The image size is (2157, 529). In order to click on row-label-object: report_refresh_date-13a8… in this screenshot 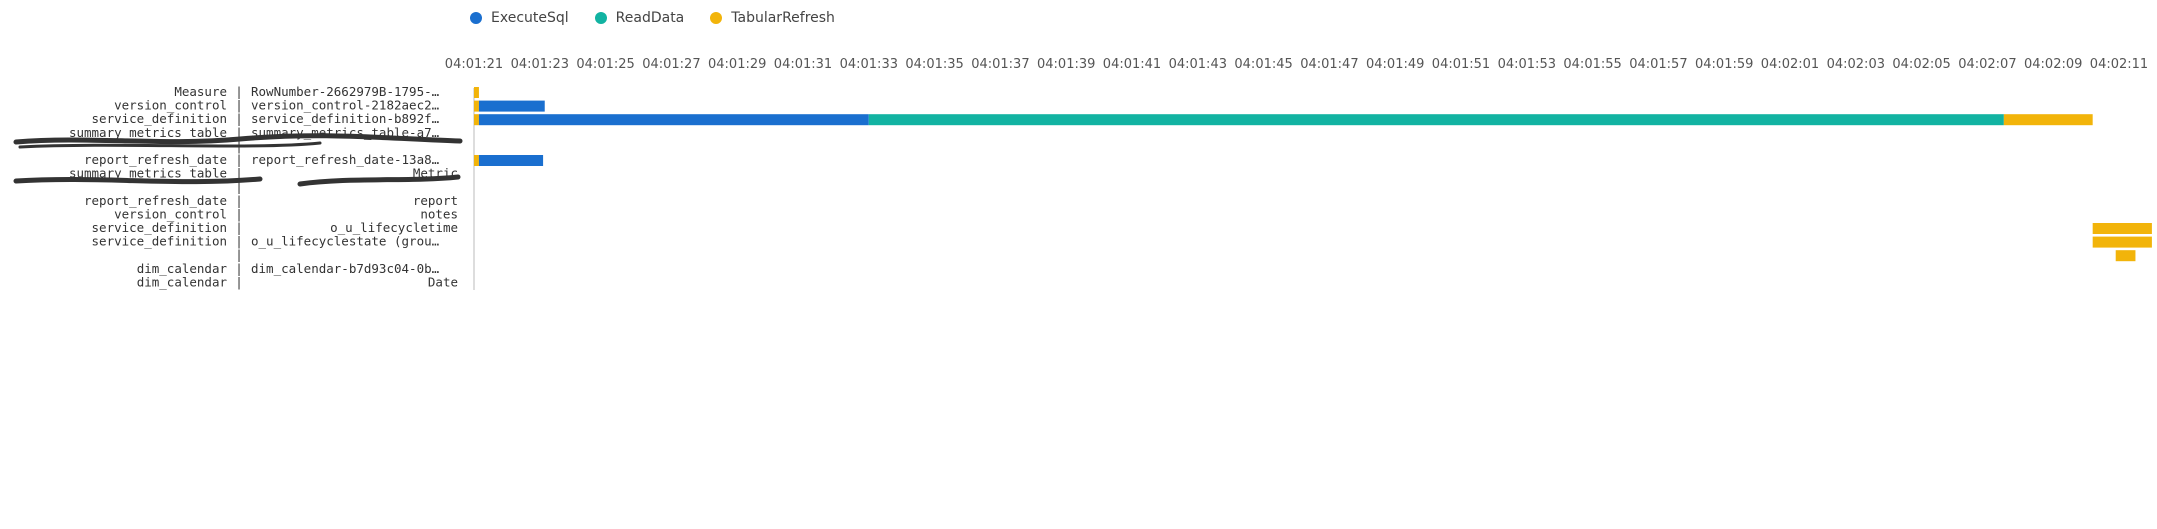, I will do `click(345, 159)`.